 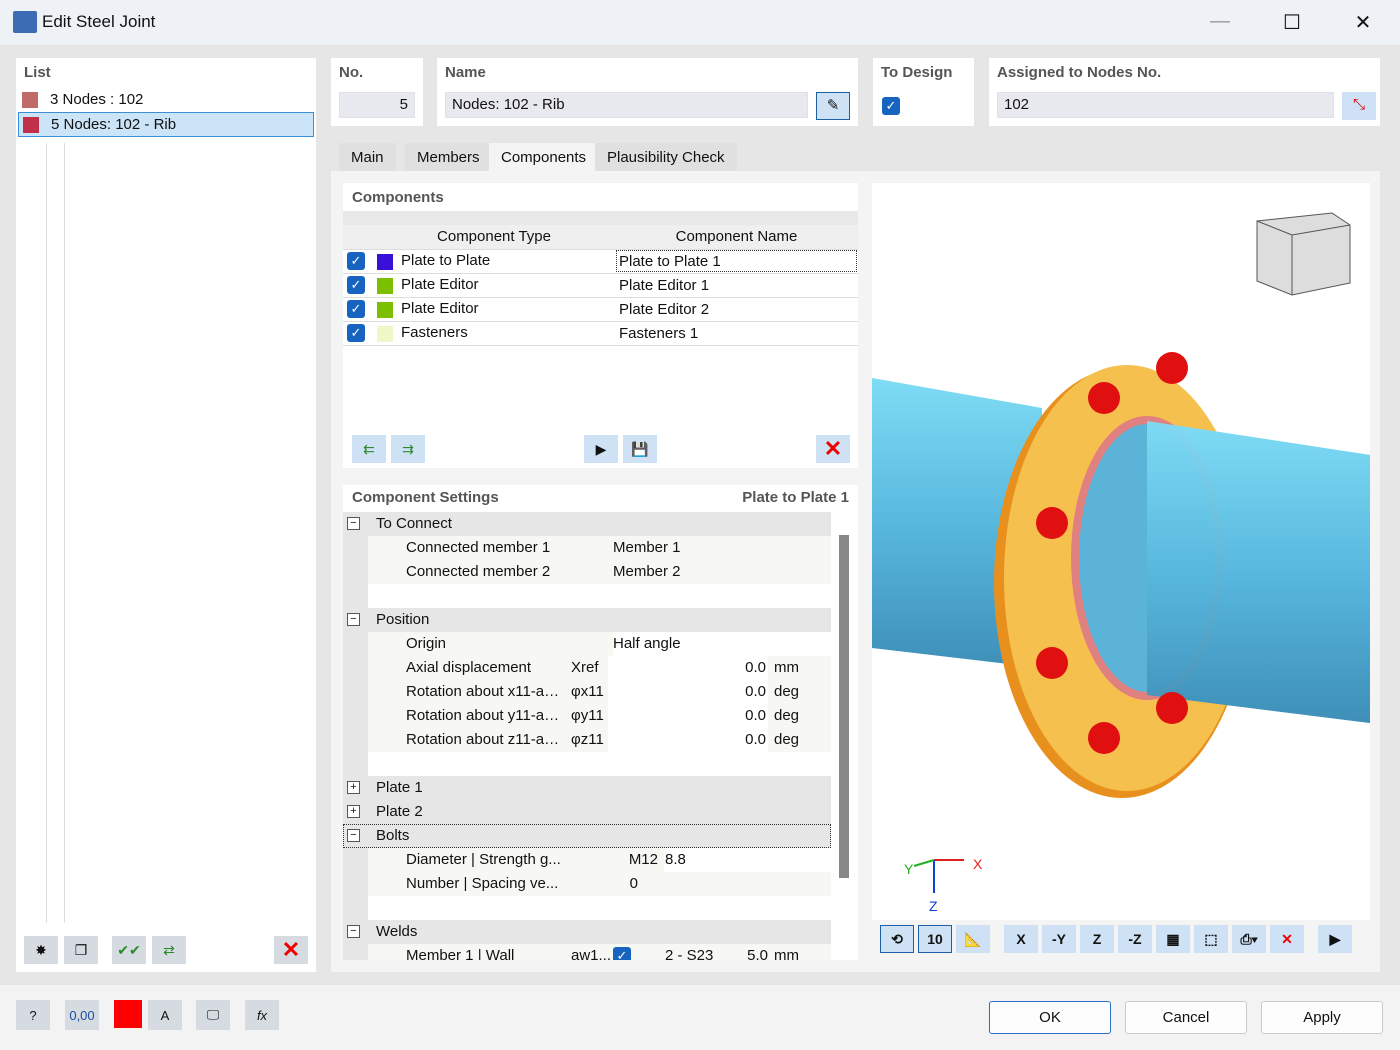 What do you see at coordinates (1359, 106) in the screenshot?
I see `pick-node-icon: ⤡` at bounding box center [1359, 106].